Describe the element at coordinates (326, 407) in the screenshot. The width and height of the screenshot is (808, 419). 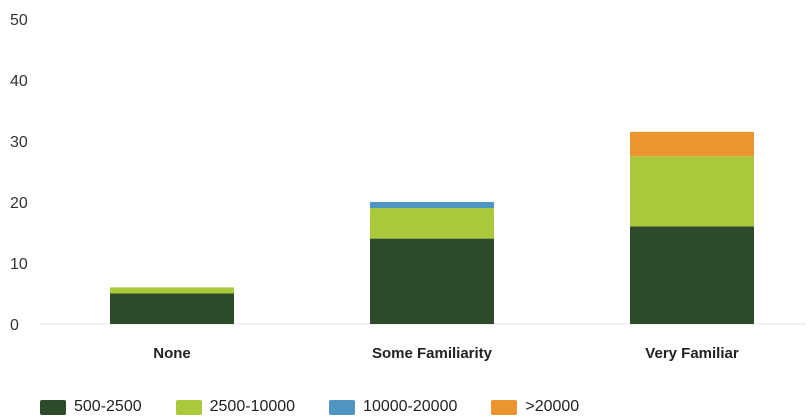
I see `legend: 500-2500 2500-10000 10000-20000 >20000` at that location.